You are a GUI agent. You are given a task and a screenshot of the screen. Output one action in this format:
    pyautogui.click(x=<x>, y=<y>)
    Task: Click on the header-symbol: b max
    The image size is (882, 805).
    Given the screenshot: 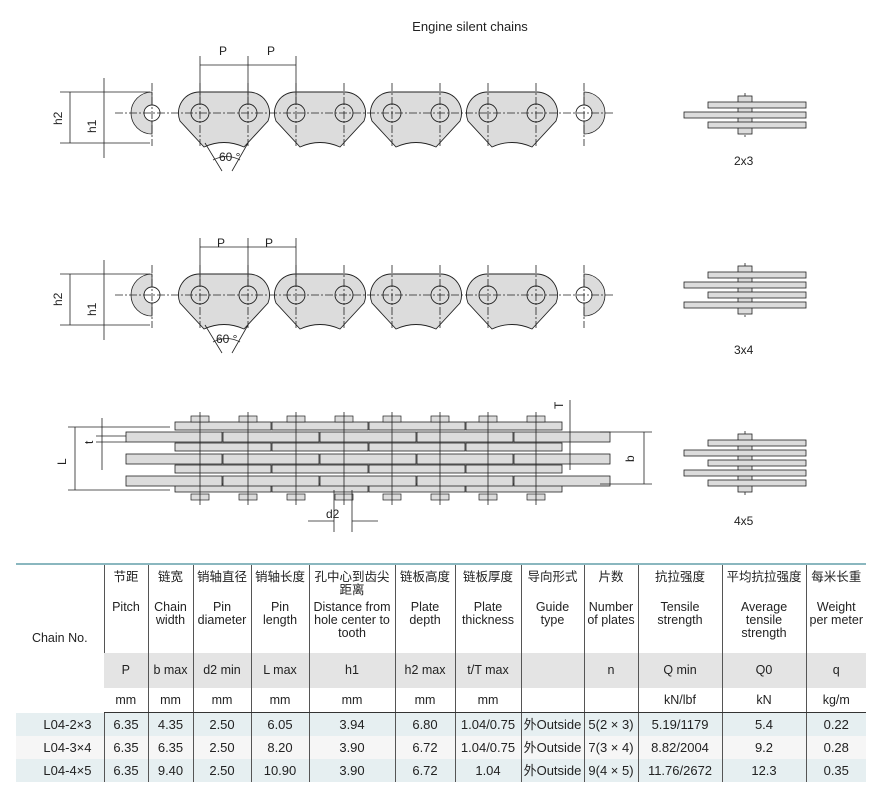 What is the action you would take?
    pyautogui.click(x=170, y=670)
    